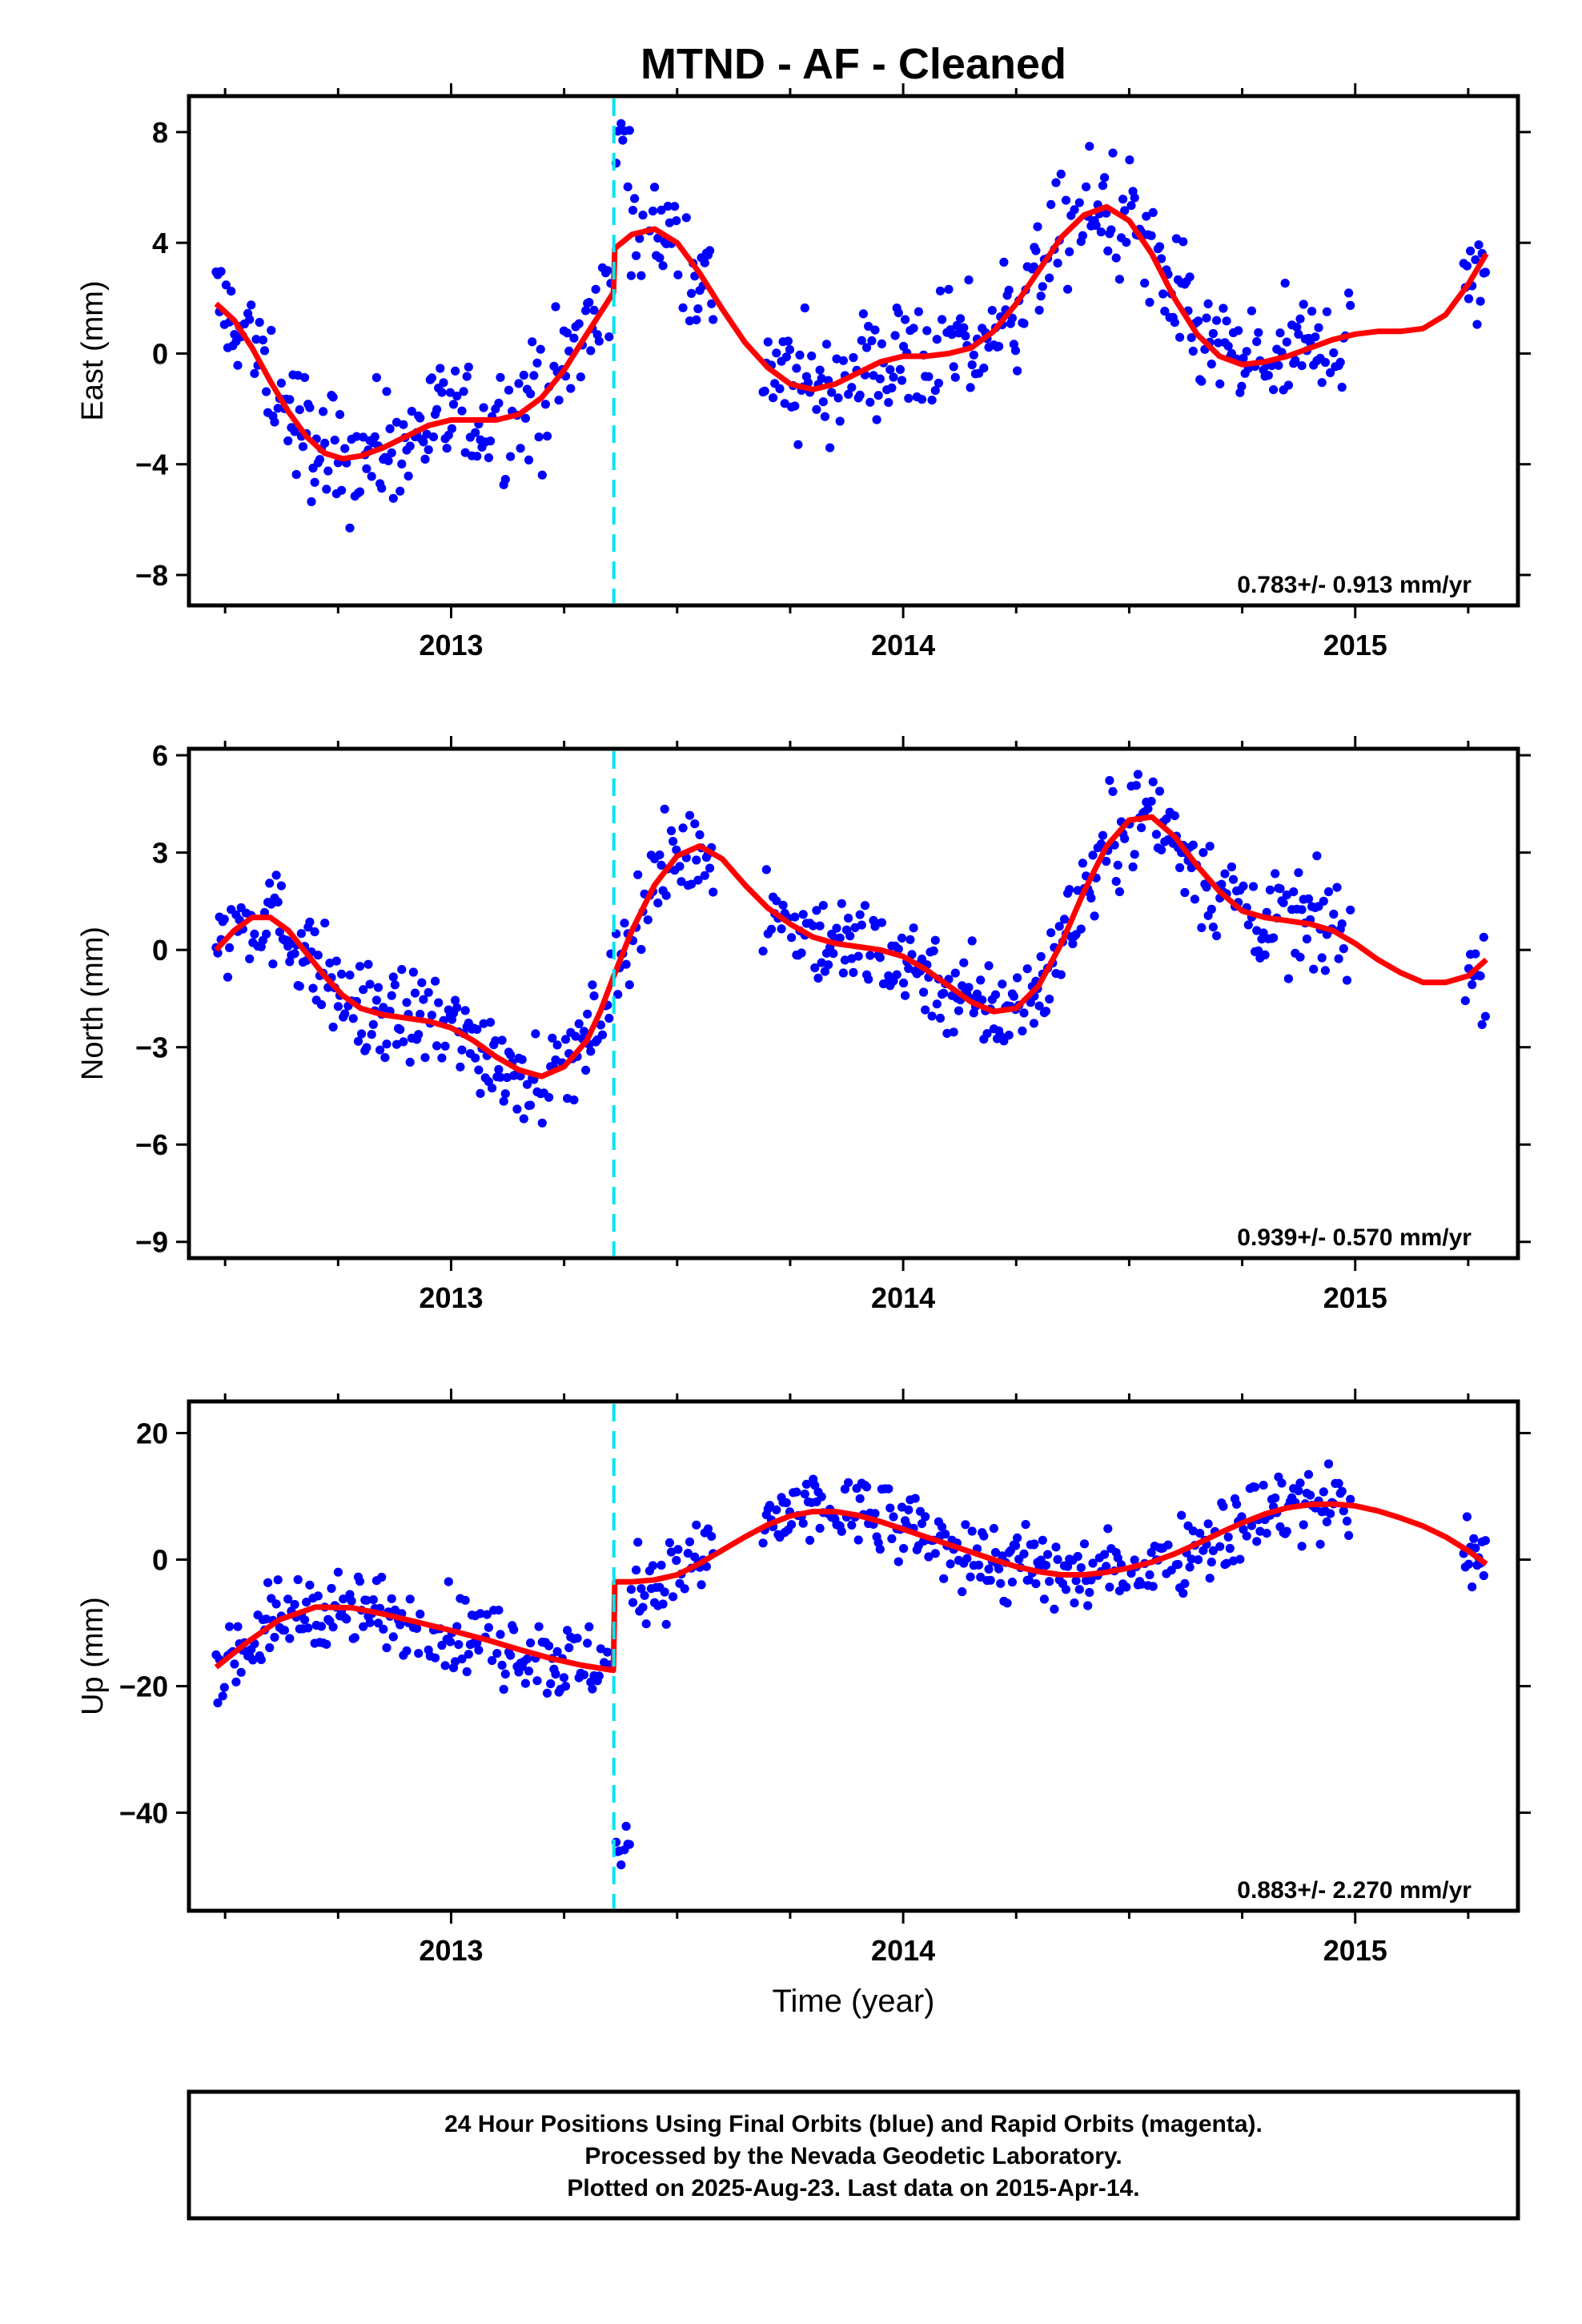  I want to click on up-x-tick-label: 2014, so click(903, 1951).